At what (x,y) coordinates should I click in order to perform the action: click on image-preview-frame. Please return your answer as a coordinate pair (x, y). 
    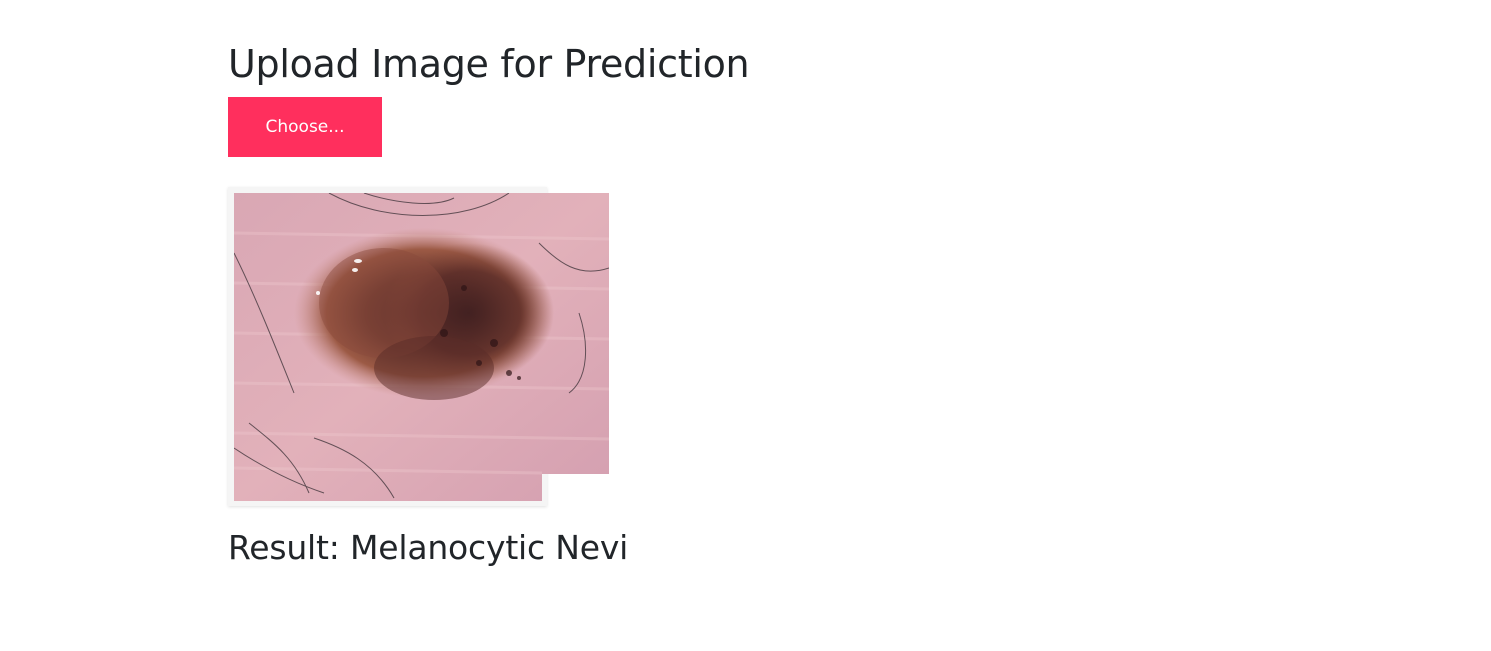
    Looking at the image, I should click on (418, 346).